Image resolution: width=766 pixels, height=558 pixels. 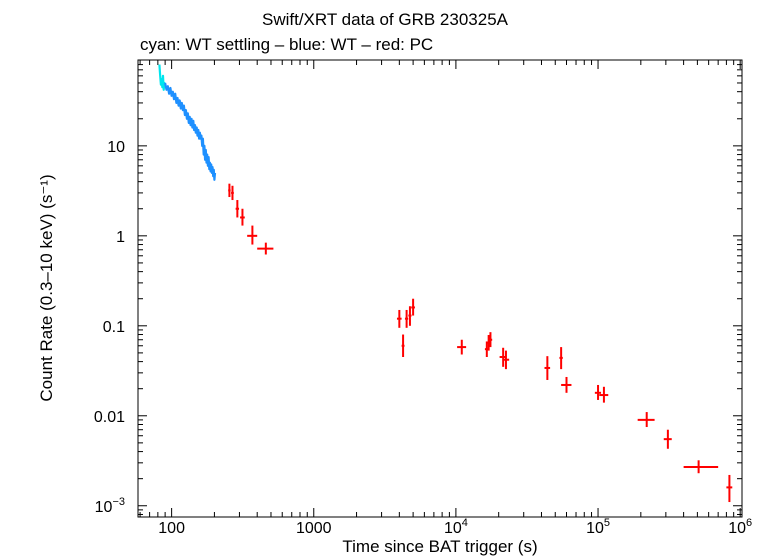 What do you see at coordinates (314, 528) in the screenshot?
I see `x-tick-label: 1000` at bounding box center [314, 528].